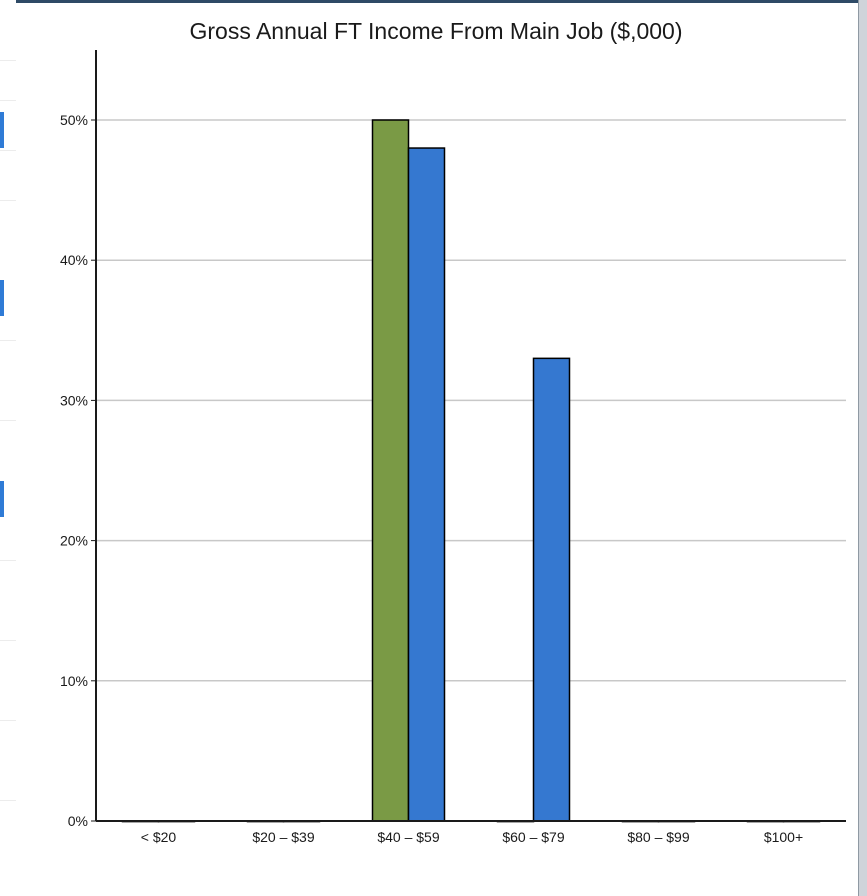 This screenshot has height=896, width=867. What do you see at coordinates (78, 821) in the screenshot?
I see `y-tick-label: 0%` at bounding box center [78, 821].